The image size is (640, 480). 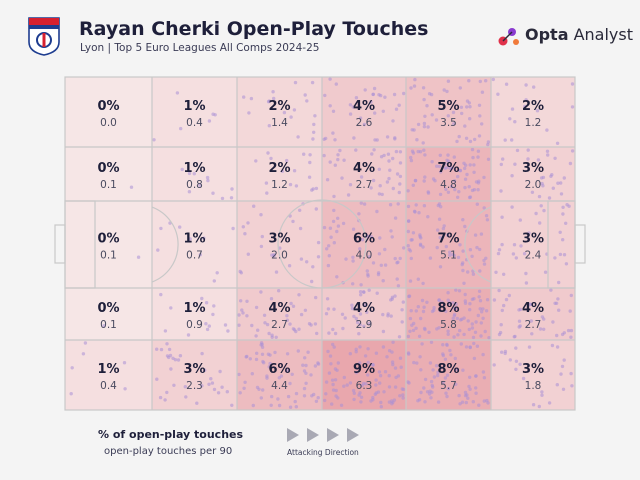 What do you see at coordinates (108, 123) in the screenshot?
I see `cell-per90-label: 0.0` at bounding box center [108, 123].